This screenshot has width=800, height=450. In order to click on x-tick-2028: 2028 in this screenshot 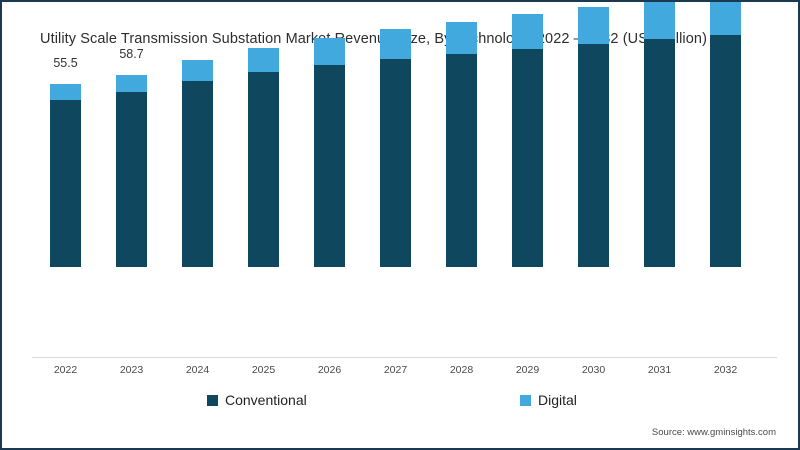, I will do `click(461, 370)`.